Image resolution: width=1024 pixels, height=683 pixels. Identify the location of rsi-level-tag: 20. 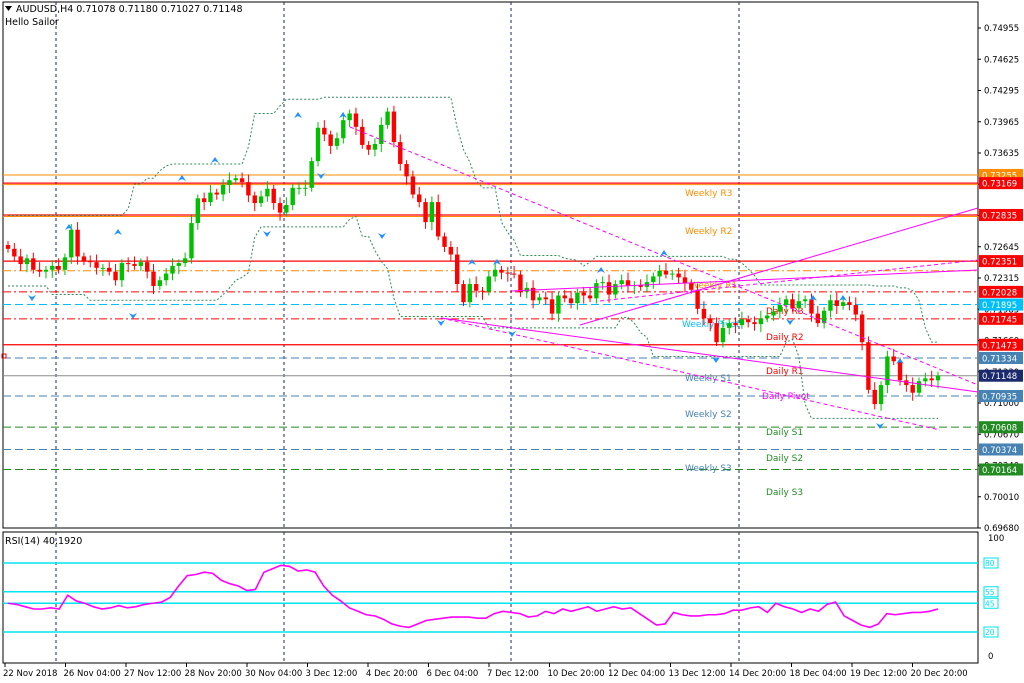
(990, 632).